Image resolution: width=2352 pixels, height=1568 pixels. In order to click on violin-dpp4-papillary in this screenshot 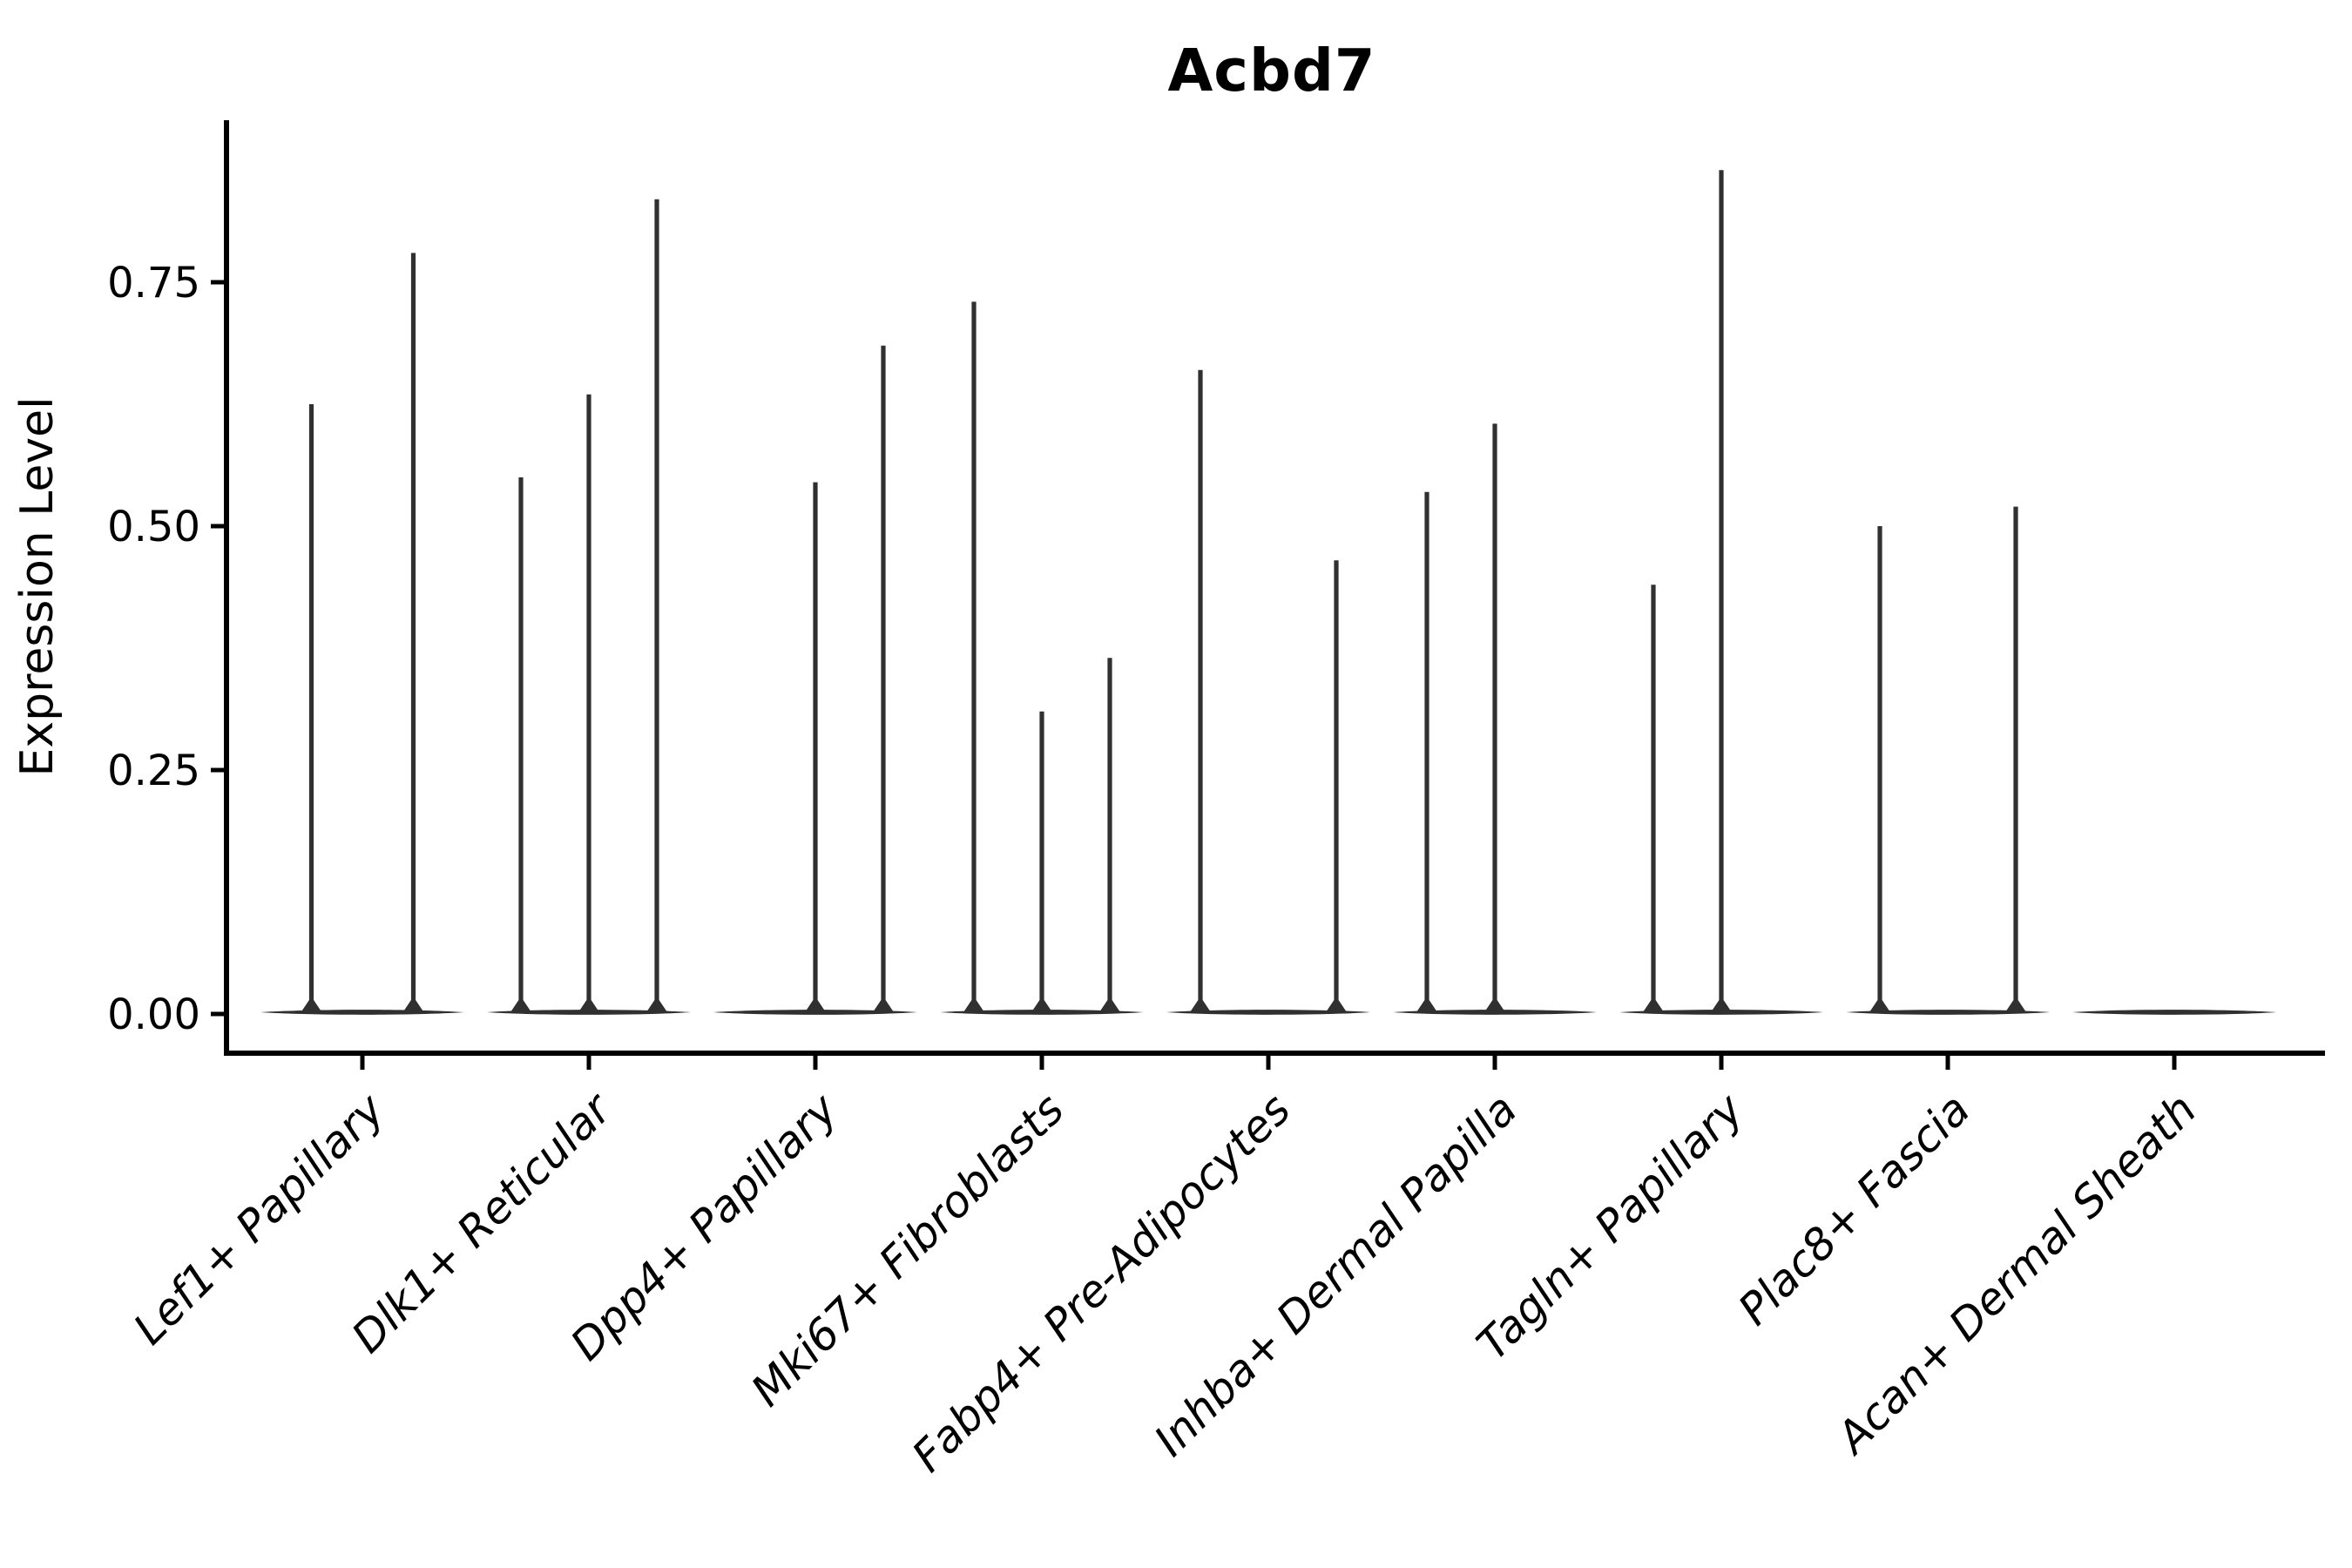, I will do `click(815, 680)`.